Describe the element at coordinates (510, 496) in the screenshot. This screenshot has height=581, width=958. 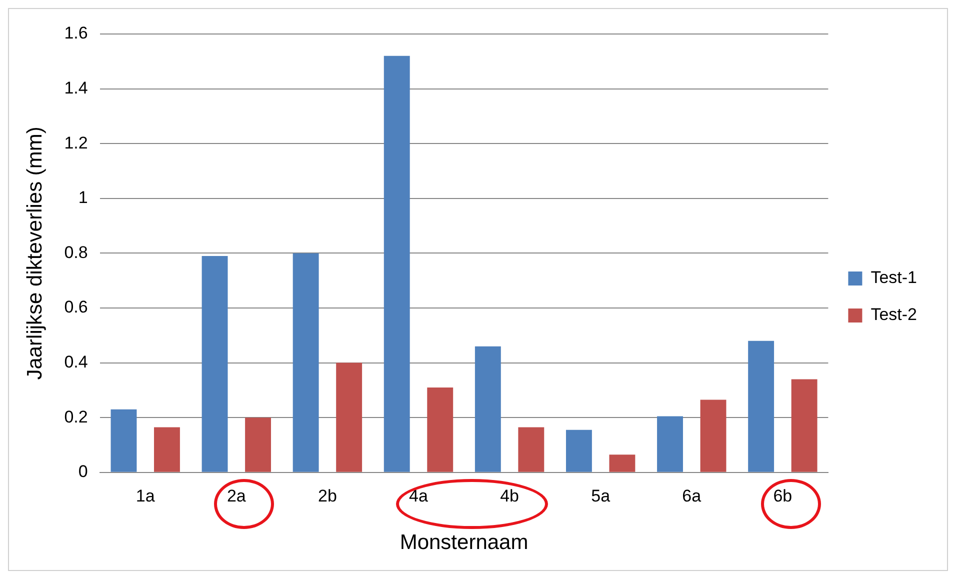
I see `x-tick-label: 4b` at that location.